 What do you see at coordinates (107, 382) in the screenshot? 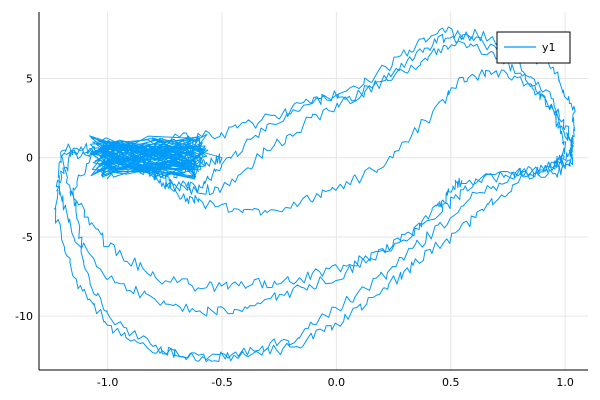
I see `x-tick-label: -1.0` at bounding box center [107, 382].